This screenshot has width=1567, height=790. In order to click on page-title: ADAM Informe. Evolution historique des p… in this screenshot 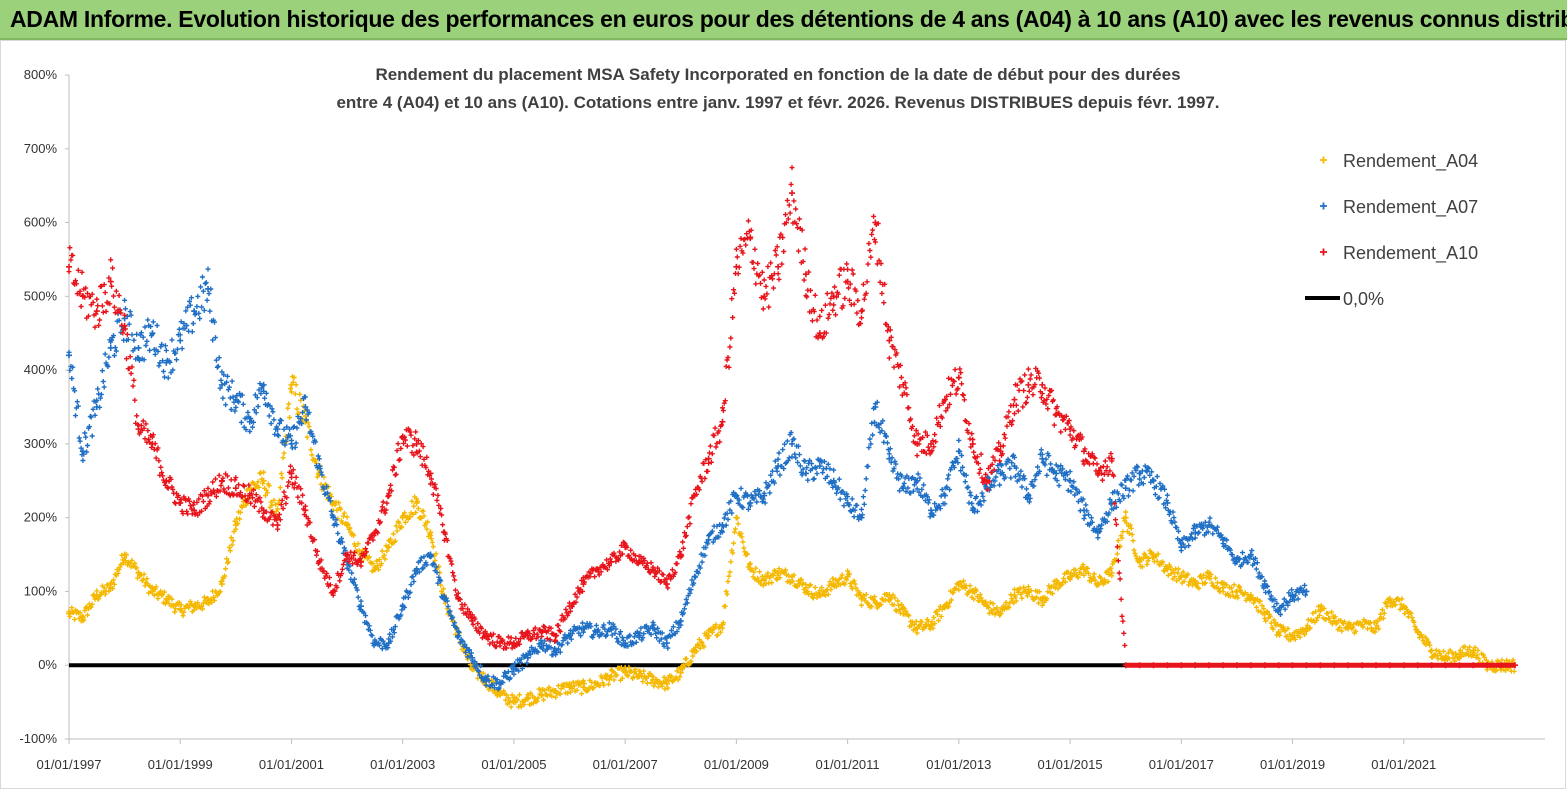, I will do `click(788, 19)`.